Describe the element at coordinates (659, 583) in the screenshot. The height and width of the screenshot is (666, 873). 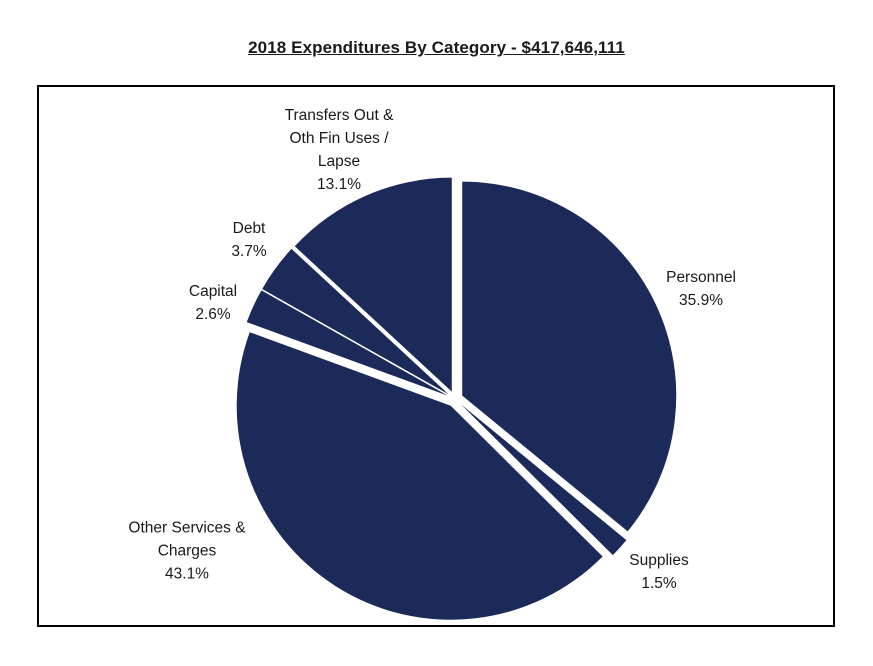
I see `pie-label-percent: 1.5%` at that location.